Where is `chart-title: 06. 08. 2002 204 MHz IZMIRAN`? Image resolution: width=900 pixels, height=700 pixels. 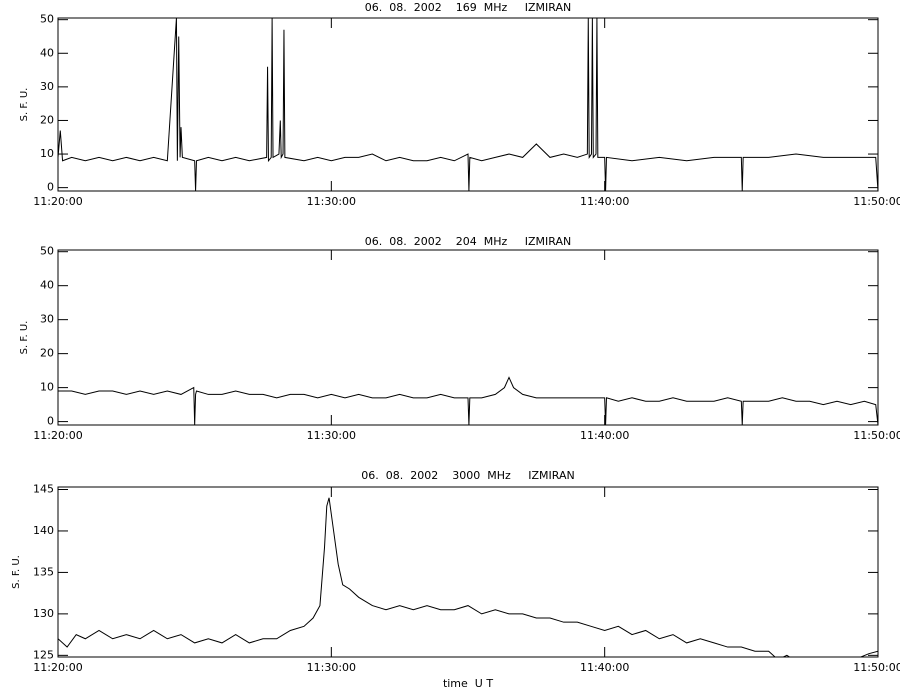
chart-title: 06. 08. 2002 204 MHz IZMIRAN is located at coordinates (468, 241).